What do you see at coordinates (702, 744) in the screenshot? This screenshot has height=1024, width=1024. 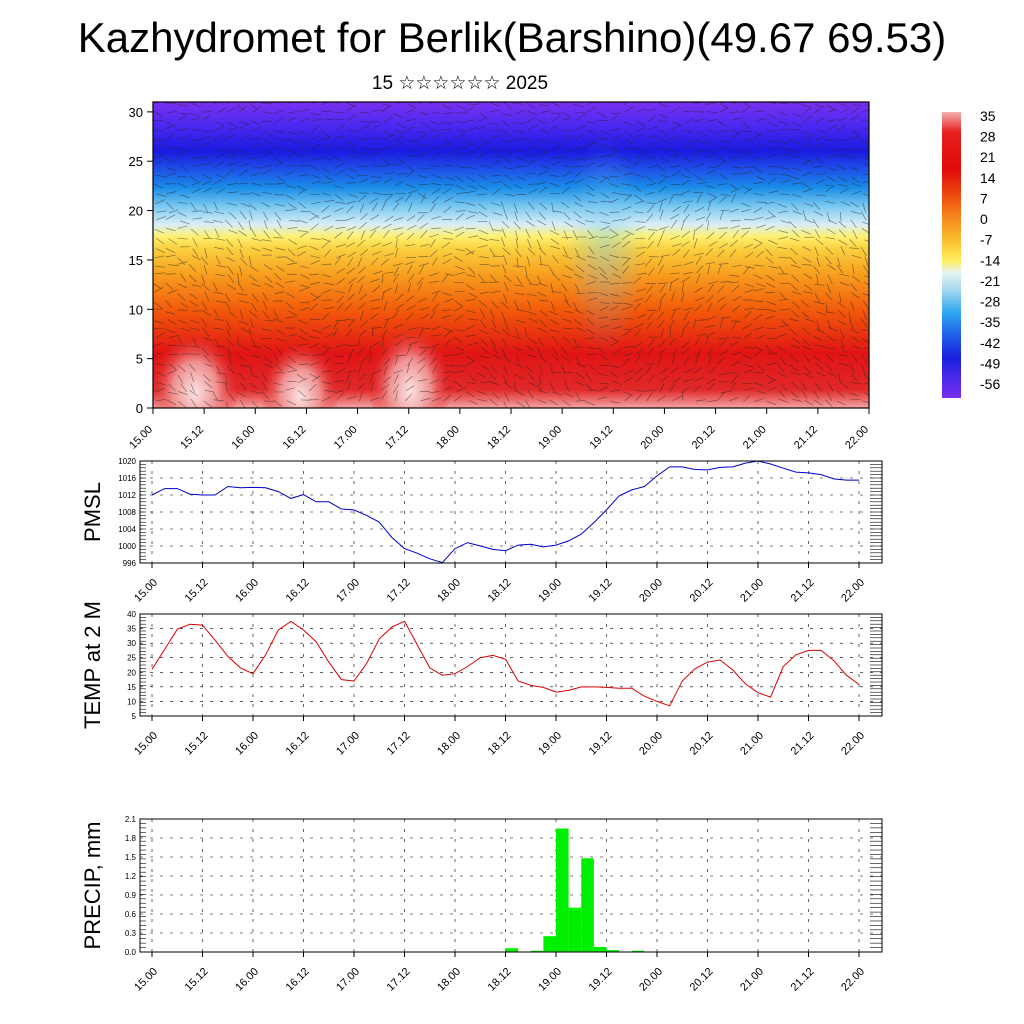 I see `x-tick-label: 20.12` at bounding box center [702, 744].